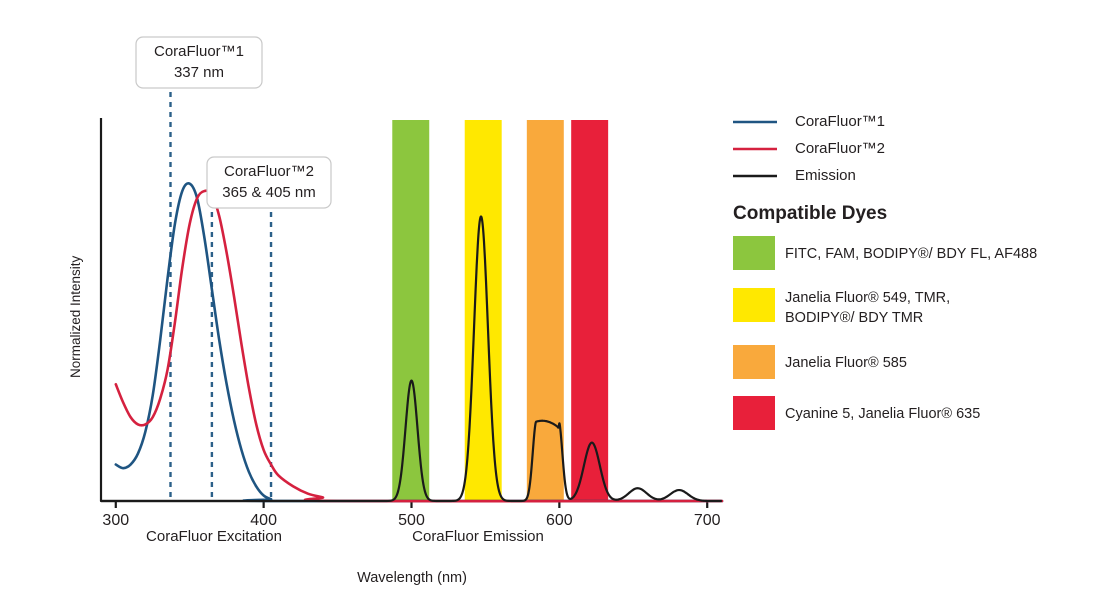  Describe the element at coordinates (478, 536) in the screenshot. I see `x-axis-group-label-emission: CoraFluor Emission` at that location.